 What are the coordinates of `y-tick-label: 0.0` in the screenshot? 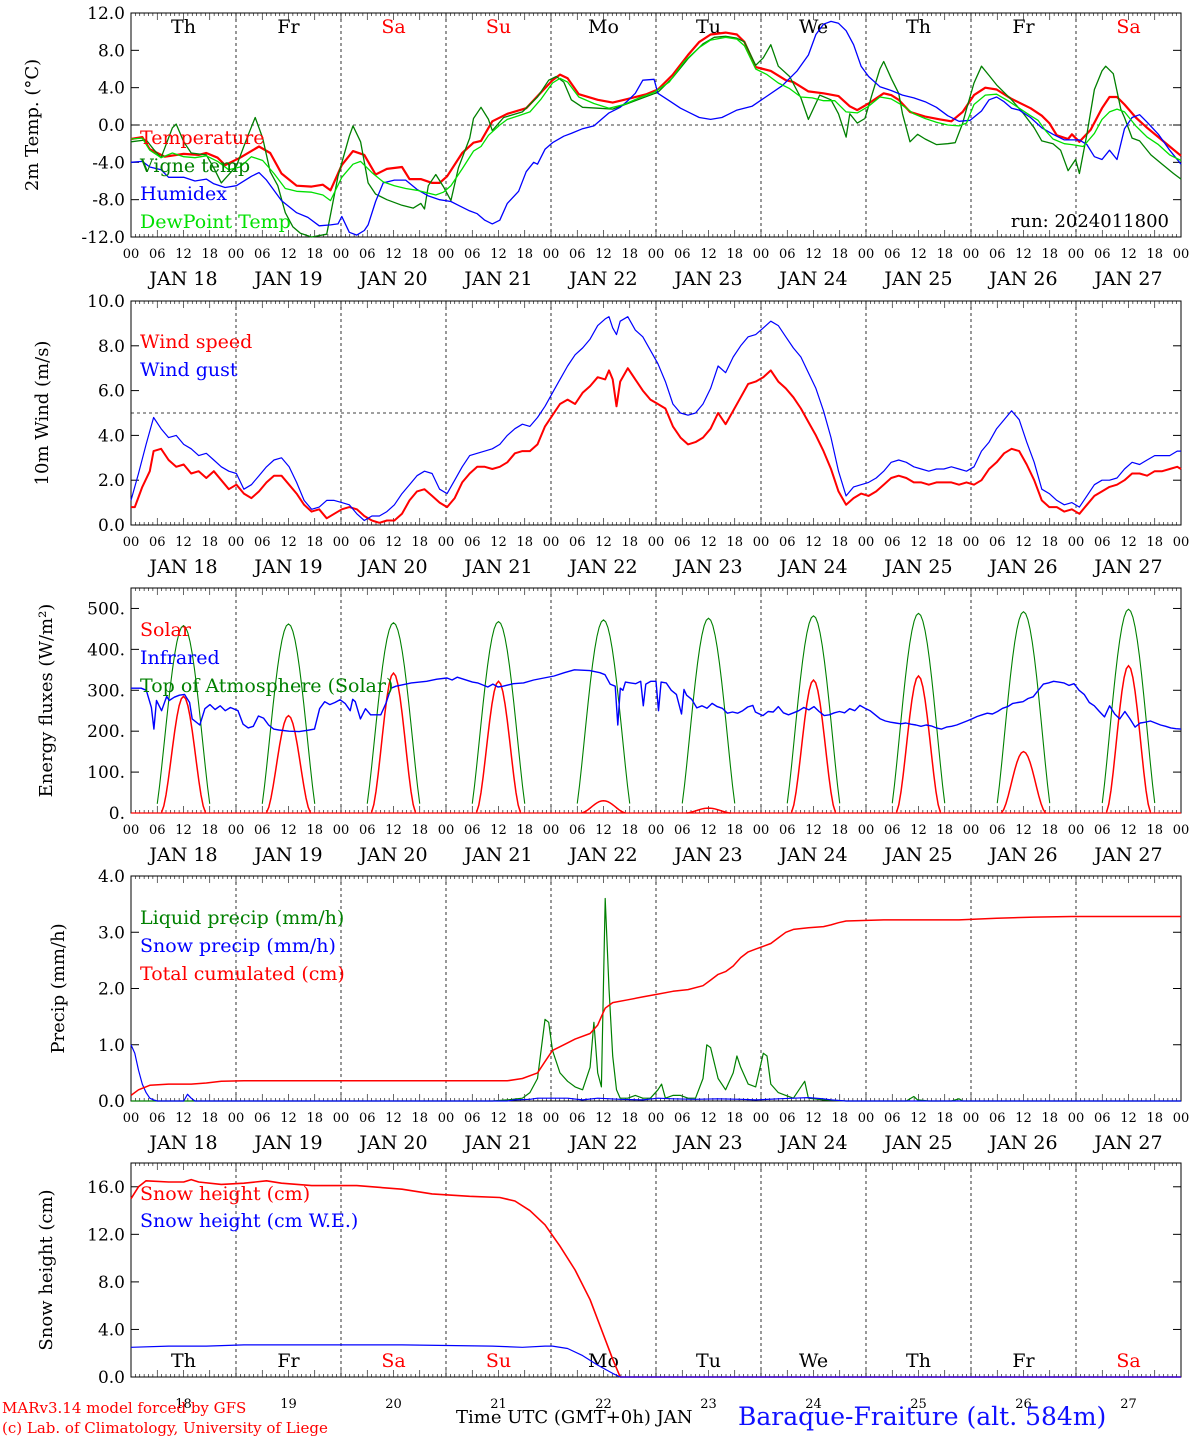 It's located at (111, 526).